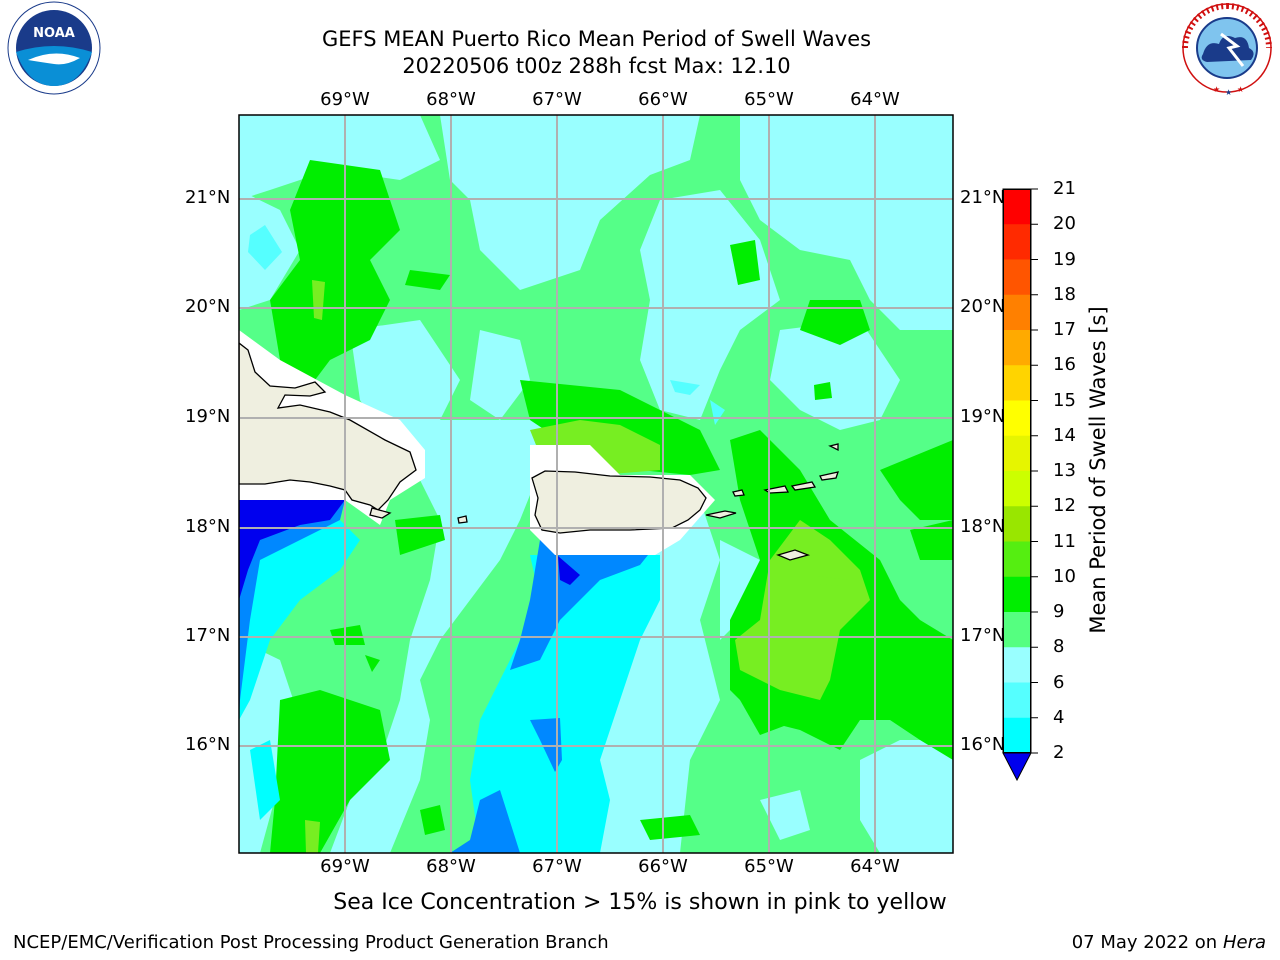 Image resolution: width=1280 pixels, height=960 pixels. I want to click on colorbar-overlay, so click(1017, 471).